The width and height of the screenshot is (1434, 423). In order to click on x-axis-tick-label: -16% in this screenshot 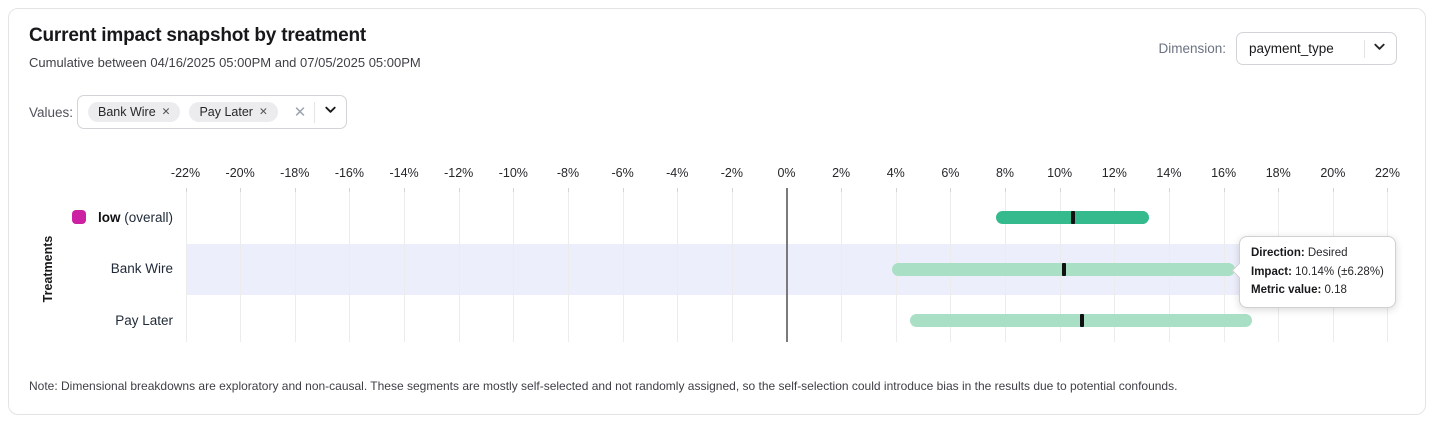, I will do `click(349, 173)`.